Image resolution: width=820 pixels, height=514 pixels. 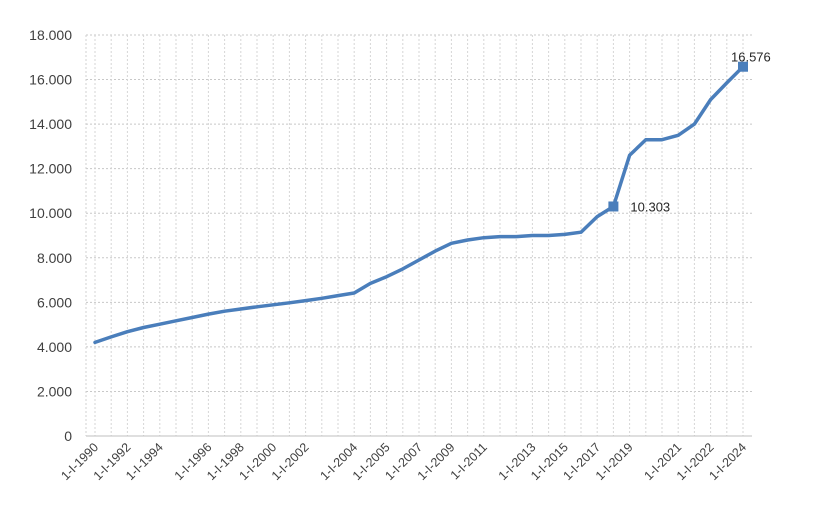 I want to click on y-tick-label: 10.000, so click(x=50, y=213).